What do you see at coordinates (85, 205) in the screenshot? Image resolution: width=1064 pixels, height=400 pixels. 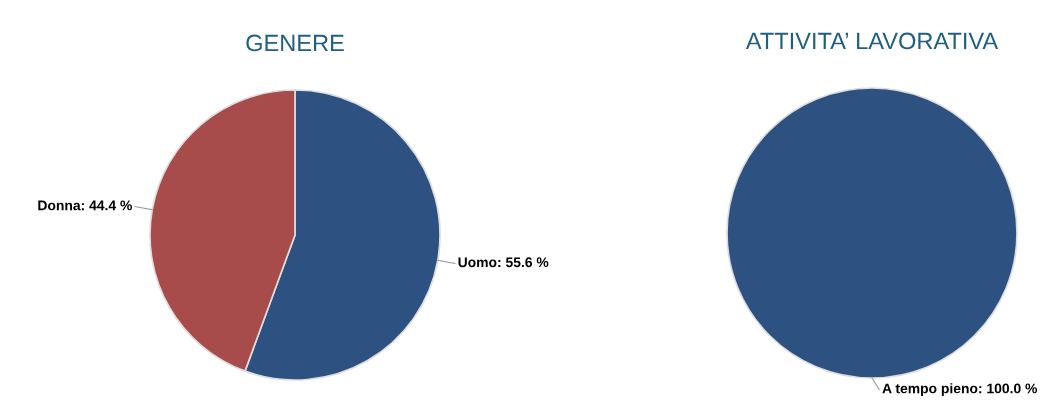 I see `slice-label: Donna: 44.4 %` at bounding box center [85, 205].